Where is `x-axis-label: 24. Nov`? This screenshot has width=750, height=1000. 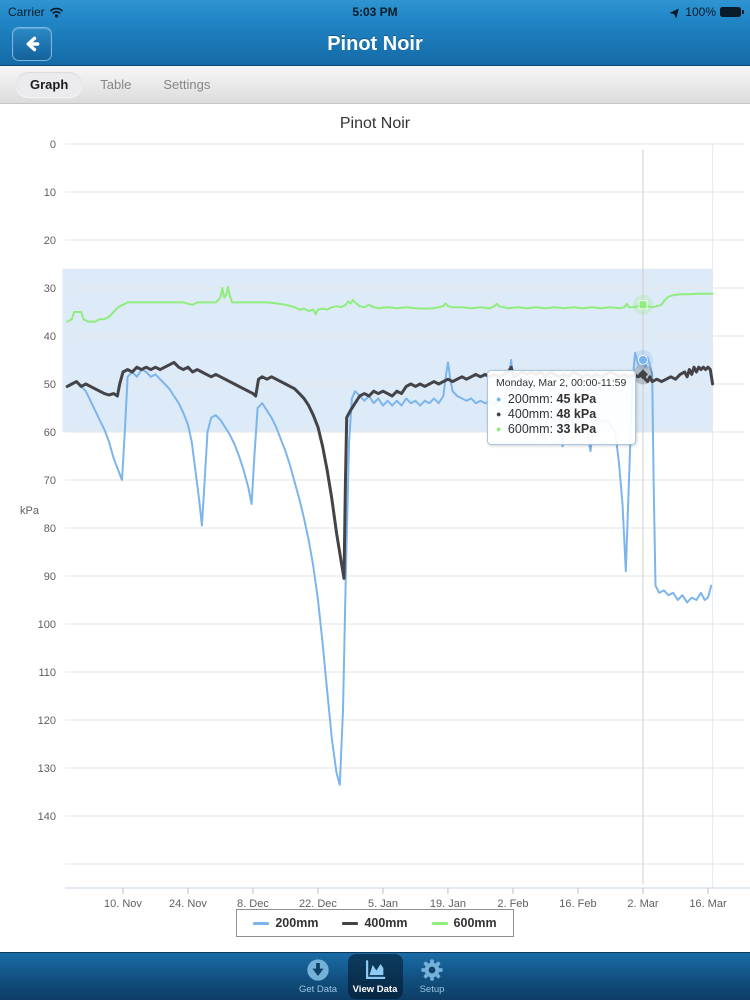
x-axis-label: 24. Nov is located at coordinates (188, 904).